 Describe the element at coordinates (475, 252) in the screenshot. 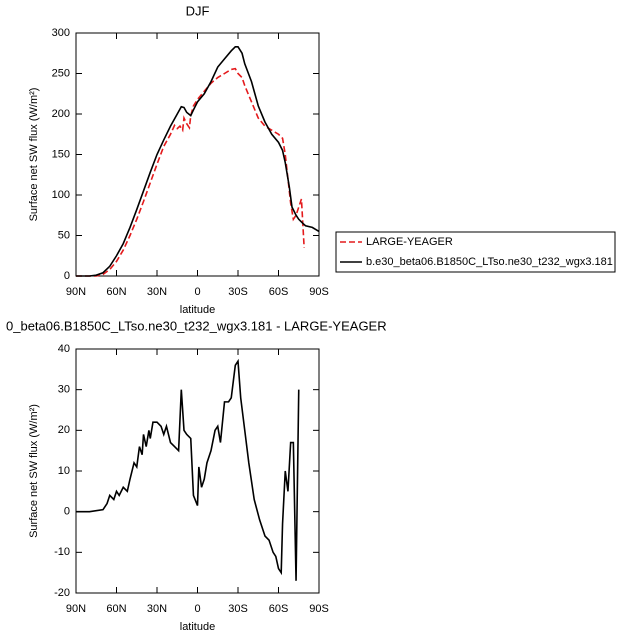

I see `legend-box` at that location.